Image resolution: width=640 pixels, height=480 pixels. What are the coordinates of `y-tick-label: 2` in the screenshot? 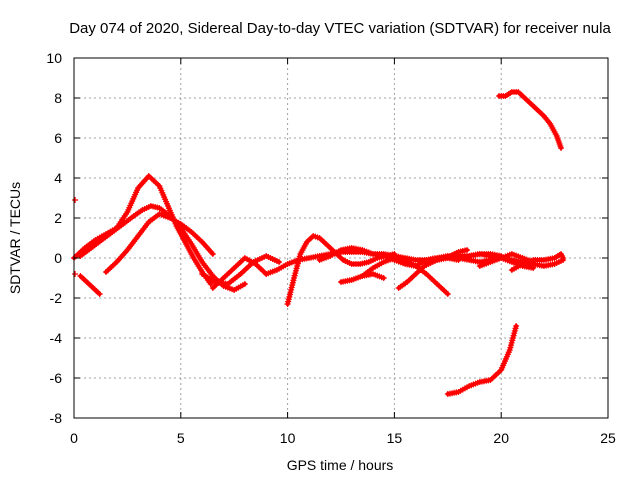 It's located at (58, 218).